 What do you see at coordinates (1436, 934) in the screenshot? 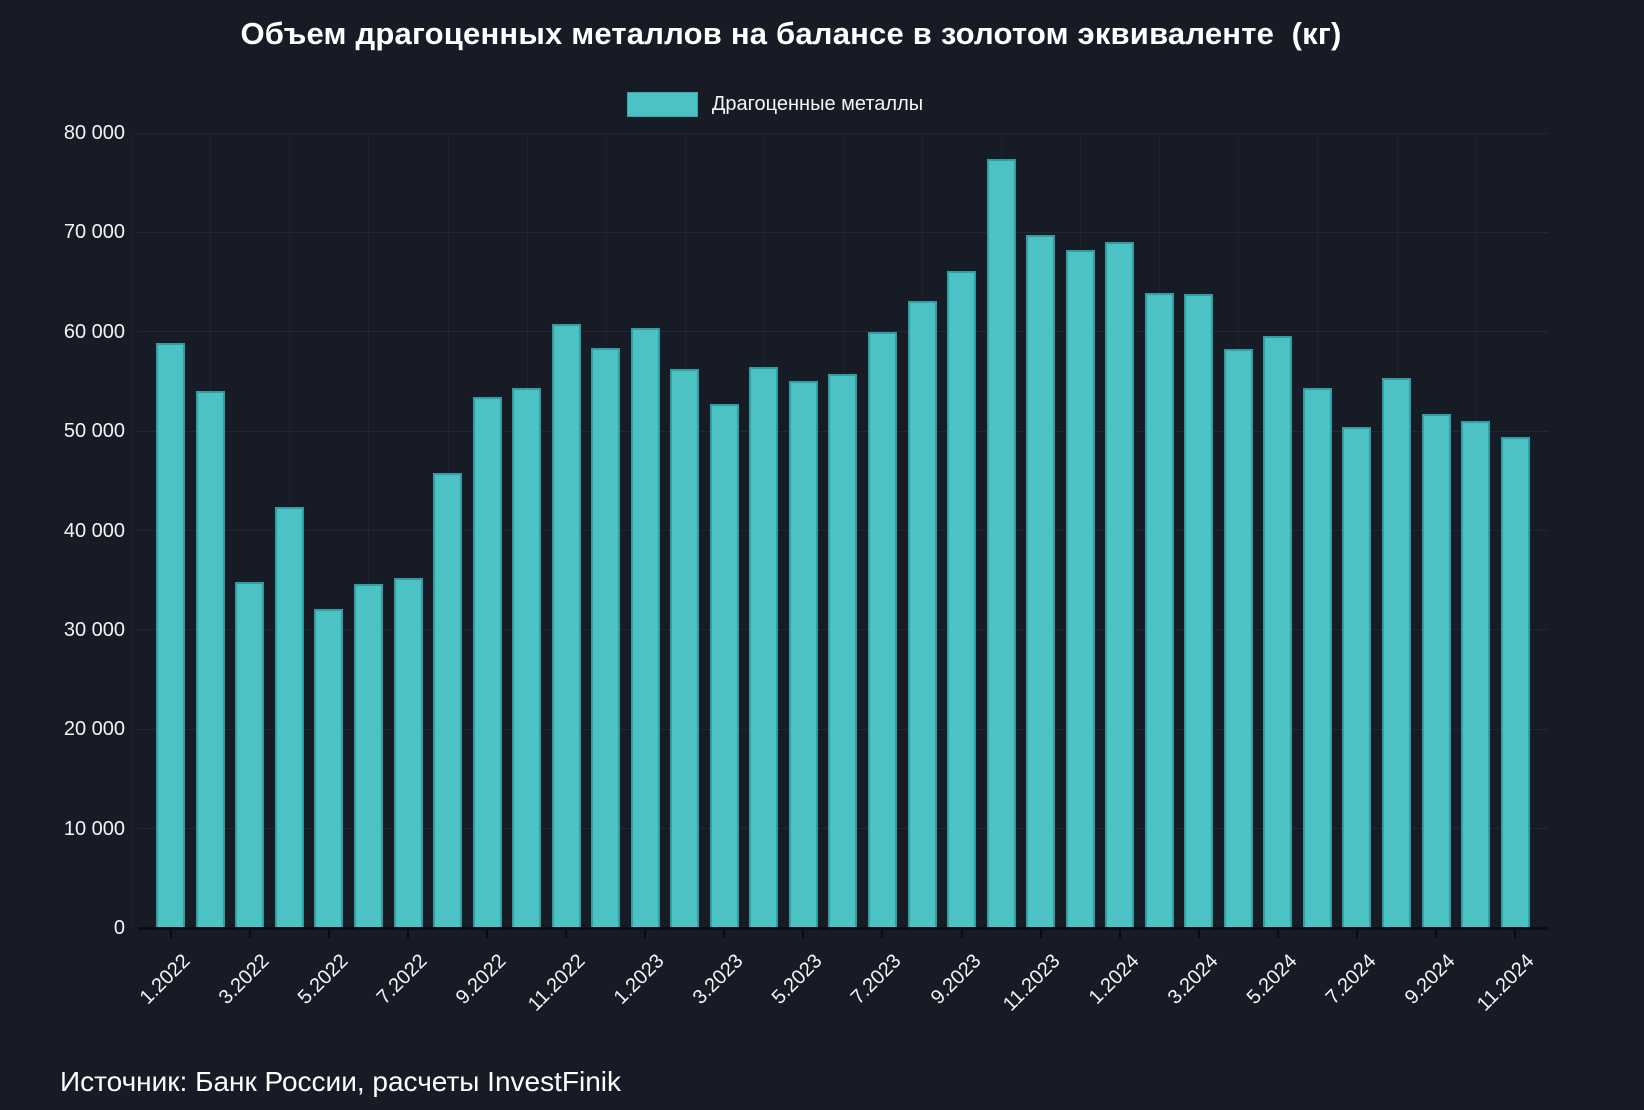
I see `x-tick-9.2024` at bounding box center [1436, 934].